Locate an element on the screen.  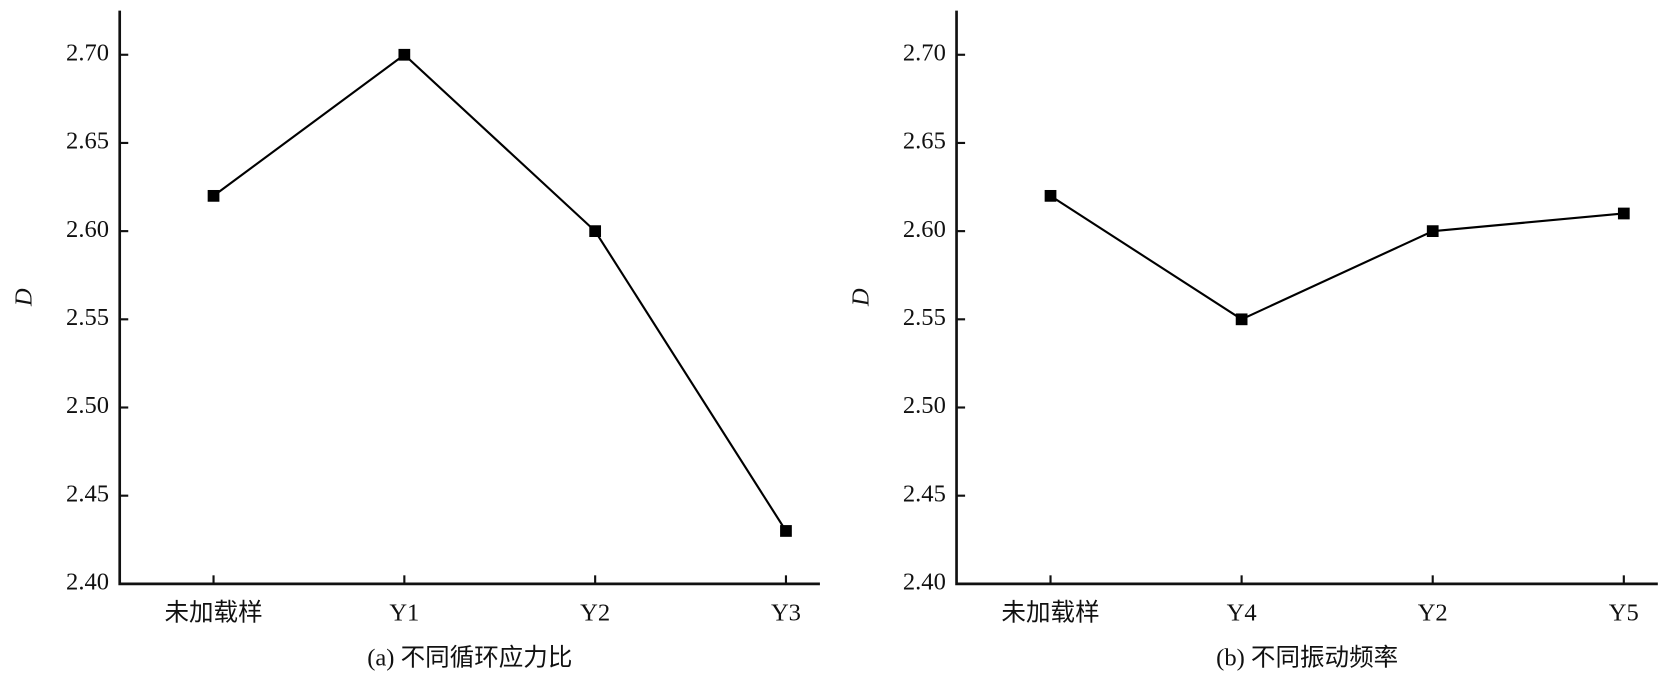
line is located at coordinates (1336, 257).